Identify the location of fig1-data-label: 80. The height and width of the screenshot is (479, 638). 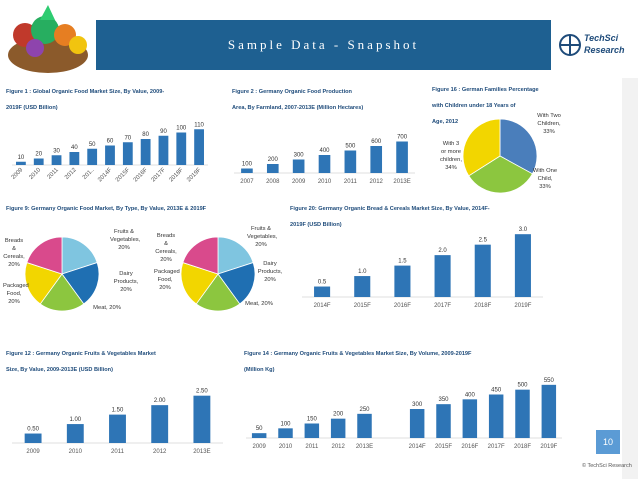
(145, 135).